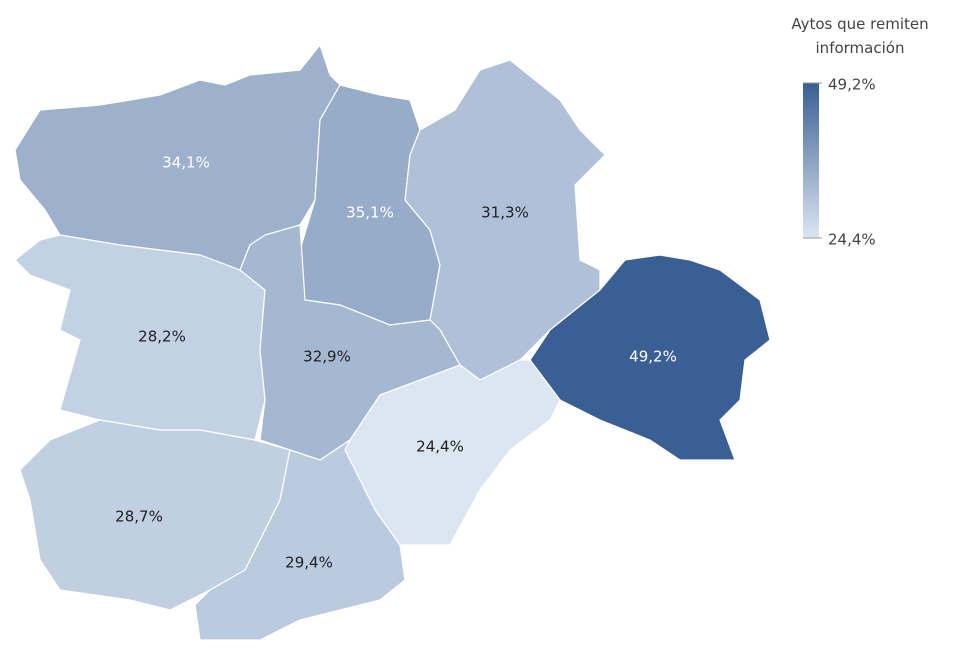 This screenshot has height=652, width=959. I want to click on region-label: 28,2%, so click(162, 337).